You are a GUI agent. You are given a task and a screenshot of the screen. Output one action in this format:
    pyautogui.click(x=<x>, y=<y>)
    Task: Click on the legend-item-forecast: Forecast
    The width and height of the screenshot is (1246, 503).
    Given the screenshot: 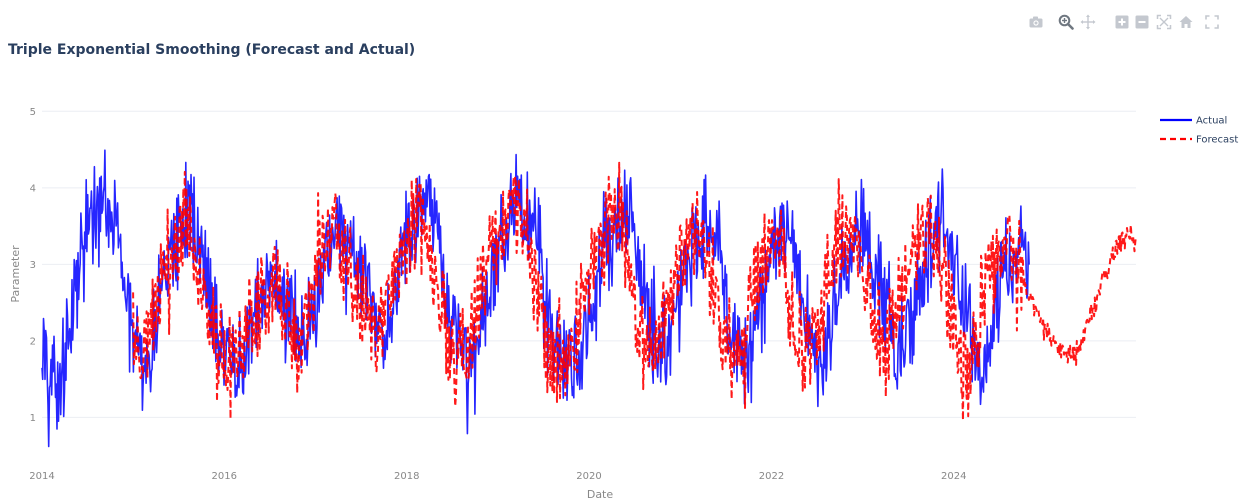 What is the action you would take?
    pyautogui.click(x=1217, y=140)
    